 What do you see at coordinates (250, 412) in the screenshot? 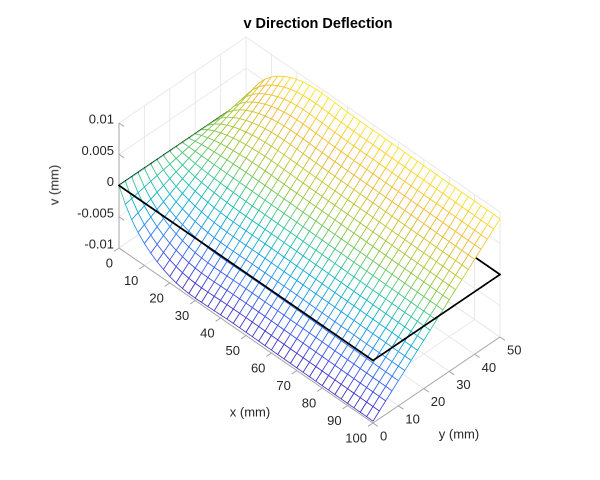
I see `x-axis-label: x (mm)` at bounding box center [250, 412].